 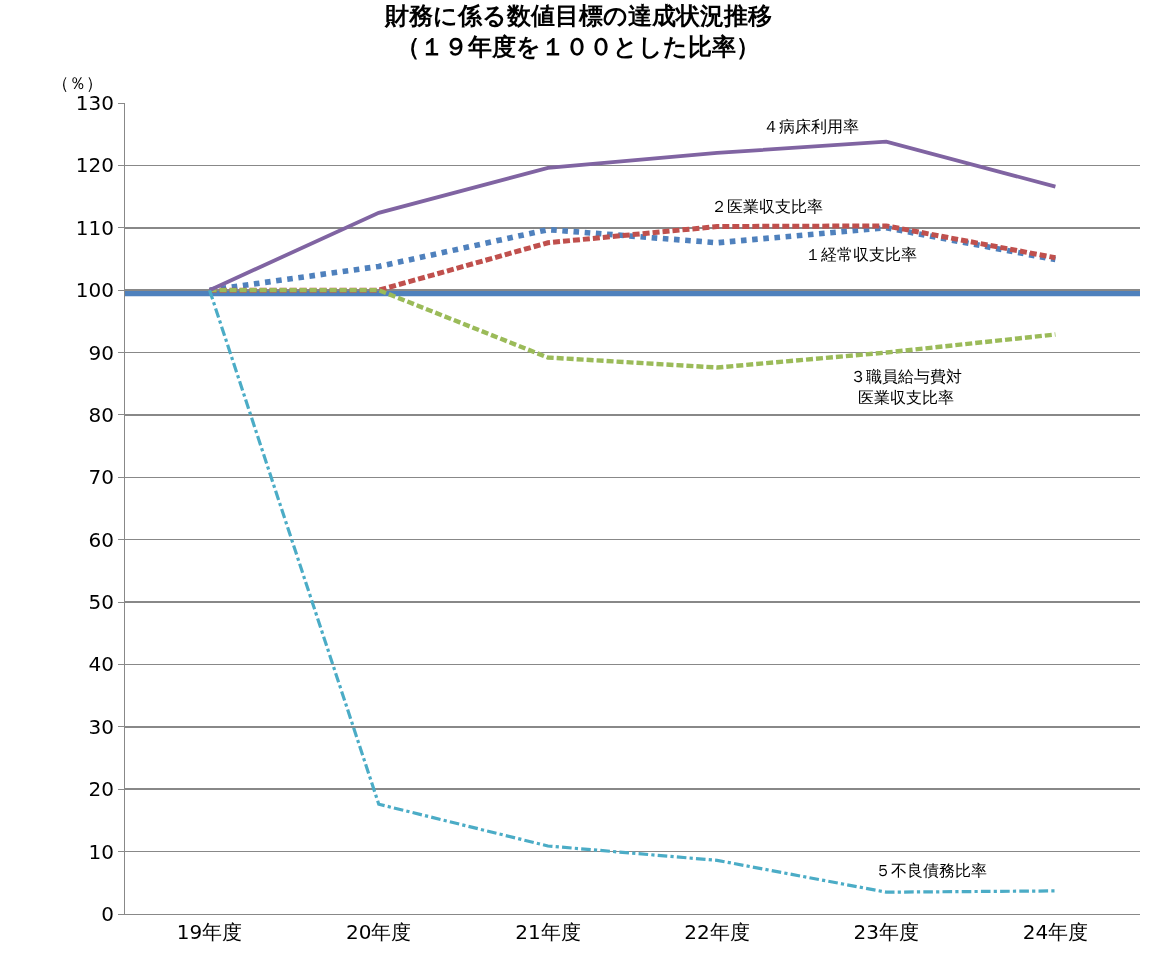 I want to click on series-label: ４病床利用率, so click(x=811, y=126).